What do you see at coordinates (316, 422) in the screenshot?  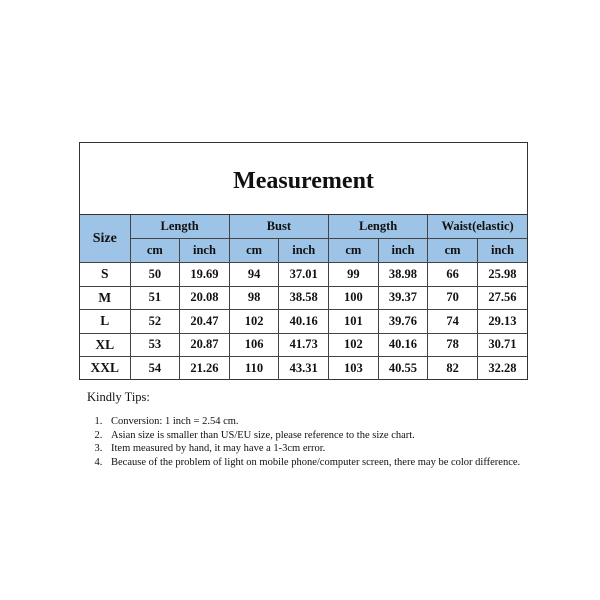 I see `tip-item: Conversion: 1 inch = 2.54 cm.` at bounding box center [316, 422].